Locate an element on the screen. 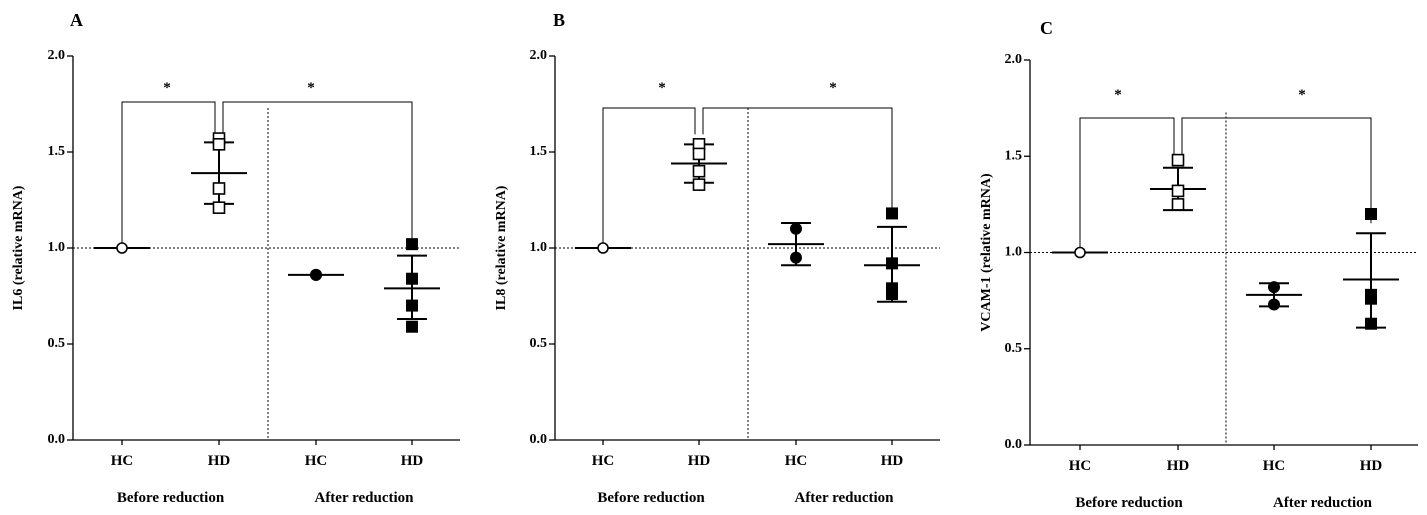 This screenshot has height=515, width=1427. panel-letter: C is located at coordinates (1046, 28).